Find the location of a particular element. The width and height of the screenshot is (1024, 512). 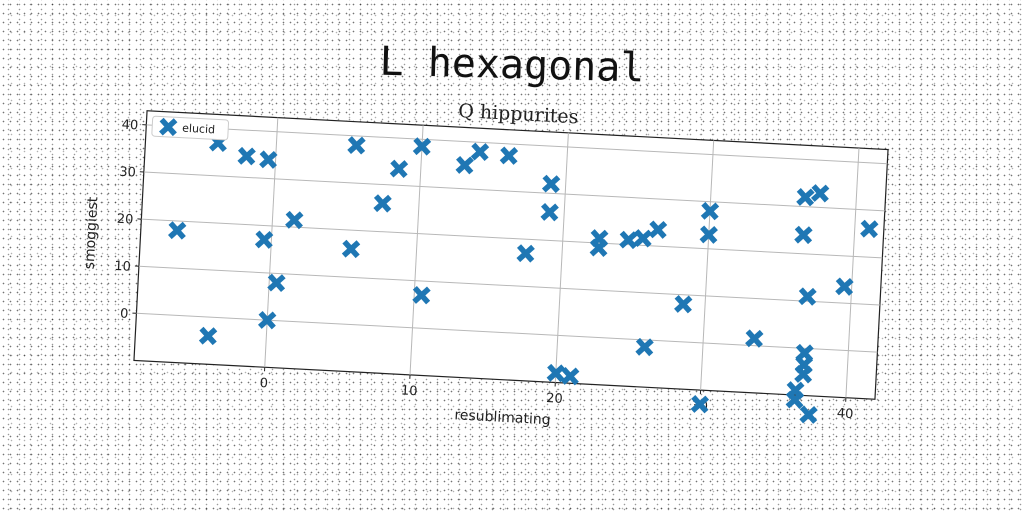

y-axis-label: smoggiest is located at coordinates (92, 233).